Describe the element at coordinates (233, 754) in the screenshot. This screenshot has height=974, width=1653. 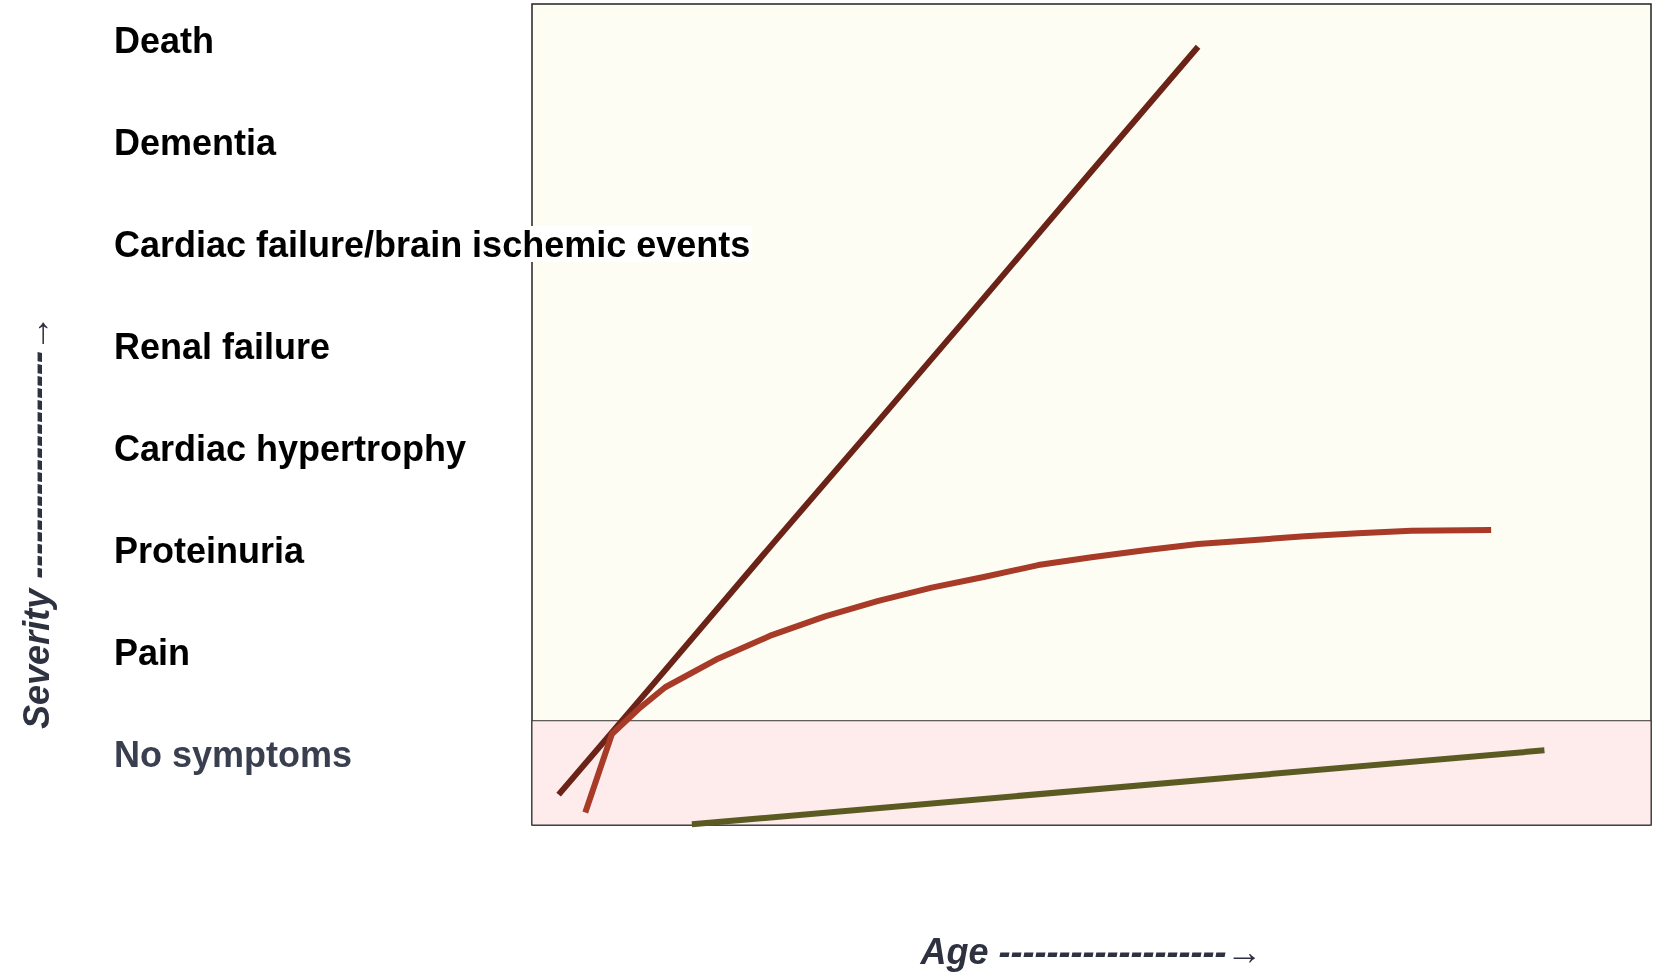
I see `text: No symptoms` at that location.